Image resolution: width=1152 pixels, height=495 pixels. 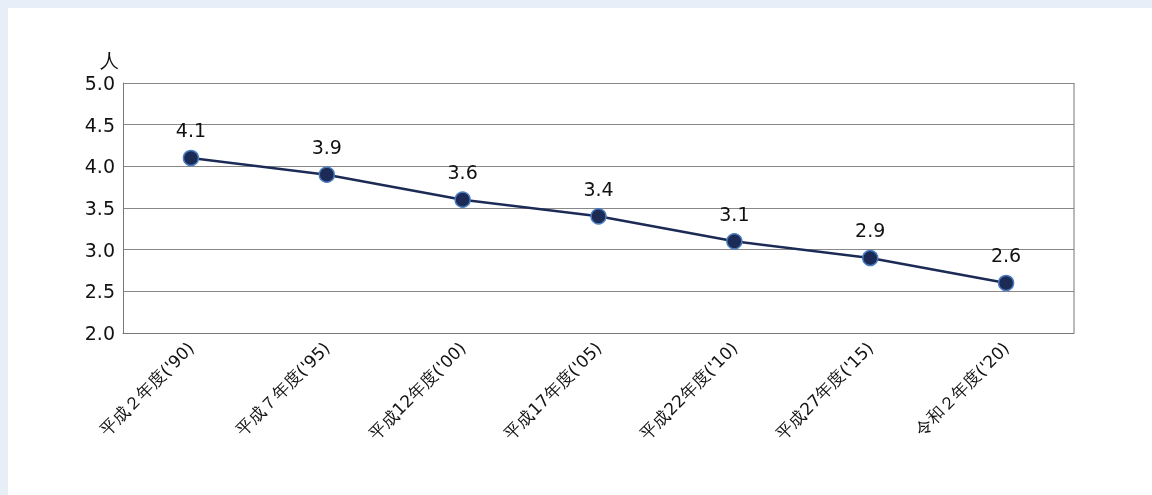 What do you see at coordinates (99, 166) in the screenshot?
I see `y-tick-label: 4.0` at bounding box center [99, 166].